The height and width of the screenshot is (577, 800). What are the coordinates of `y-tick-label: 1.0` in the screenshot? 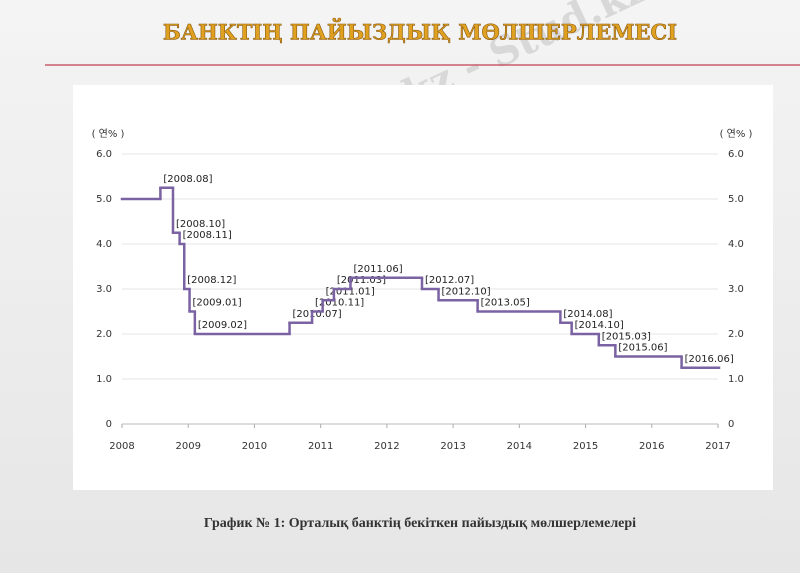 It's located at (104, 379).